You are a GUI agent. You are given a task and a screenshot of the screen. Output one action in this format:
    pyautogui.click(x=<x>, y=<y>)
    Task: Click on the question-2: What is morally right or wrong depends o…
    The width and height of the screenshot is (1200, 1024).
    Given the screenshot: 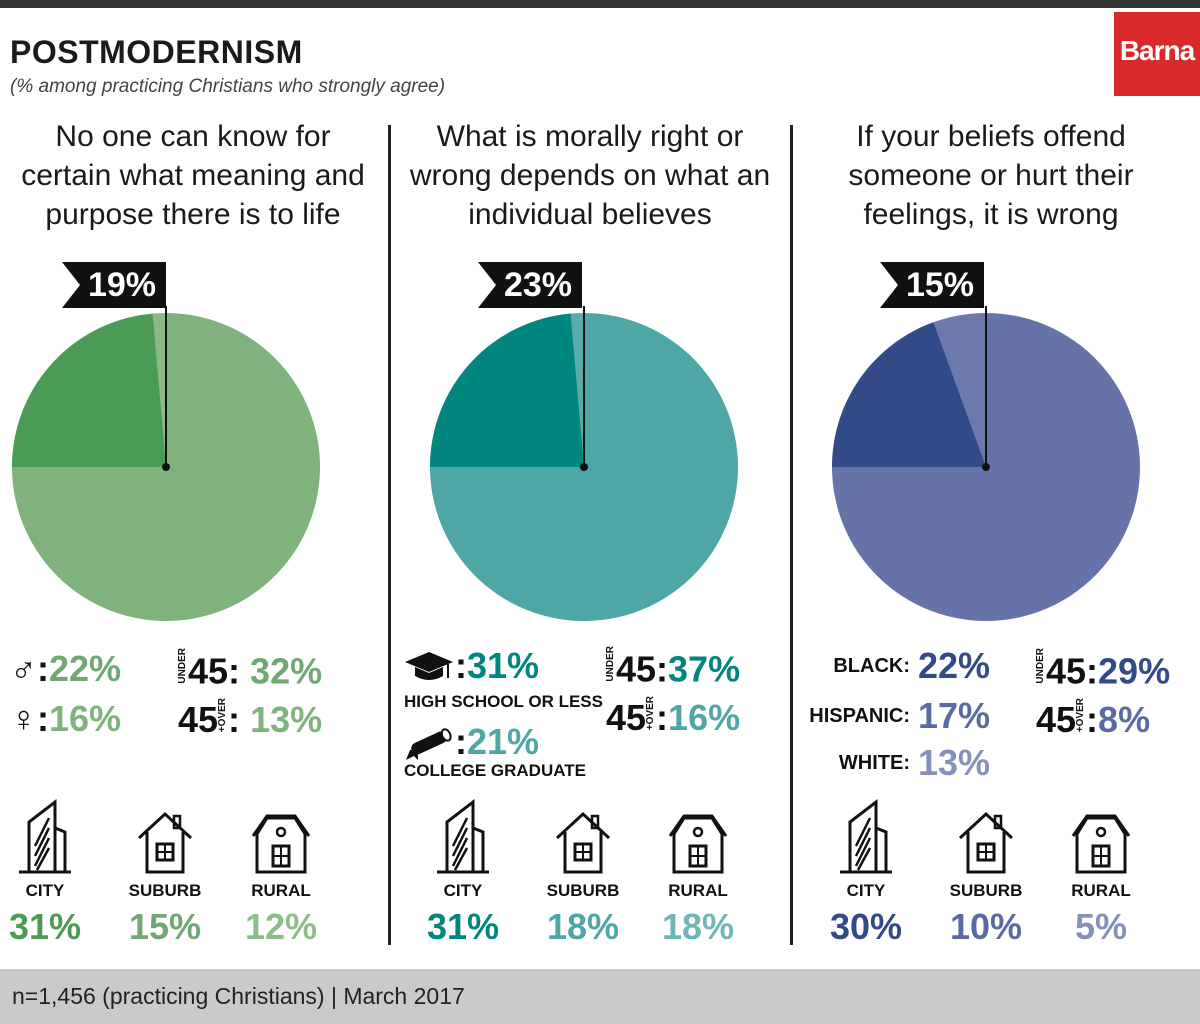 What is the action you would take?
    pyautogui.click(x=590, y=175)
    